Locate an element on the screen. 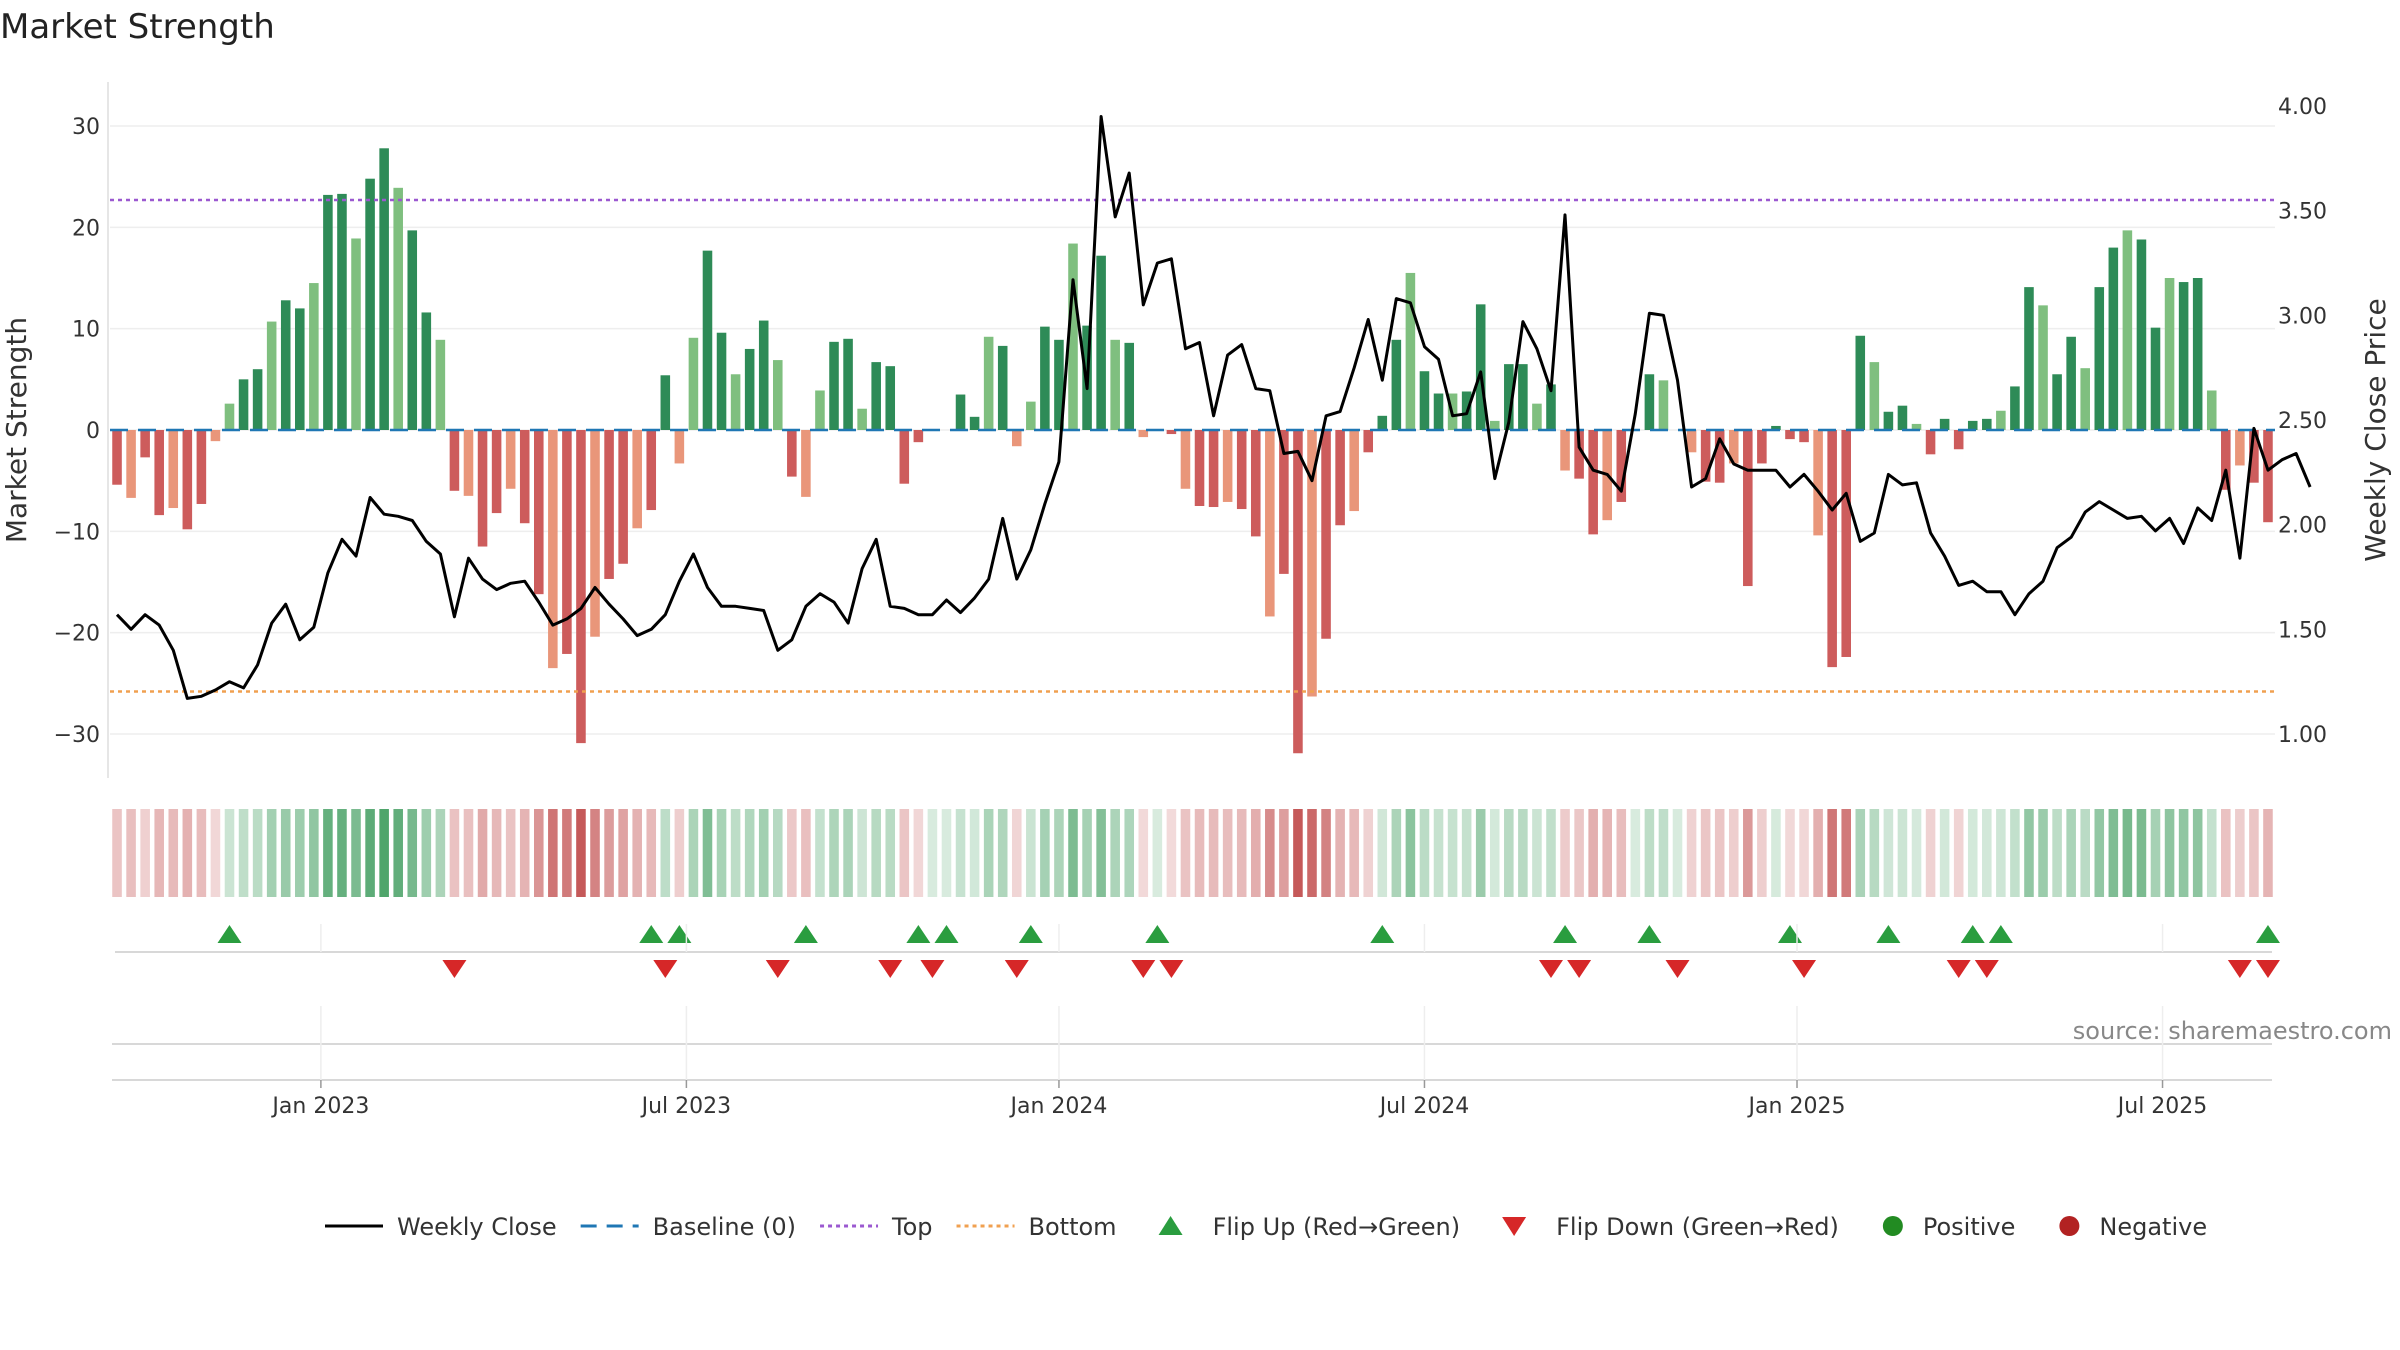 The height and width of the screenshot is (1350, 2400). flip-markers is located at coordinates (1196, 1003).